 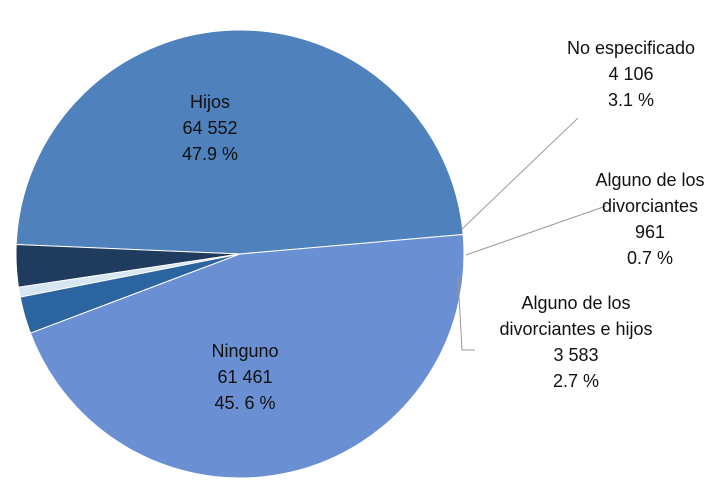 What do you see at coordinates (631, 48) in the screenshot?
I see `slice-label-no-especificado-name: No especificado` at bounding box center [631, 48].